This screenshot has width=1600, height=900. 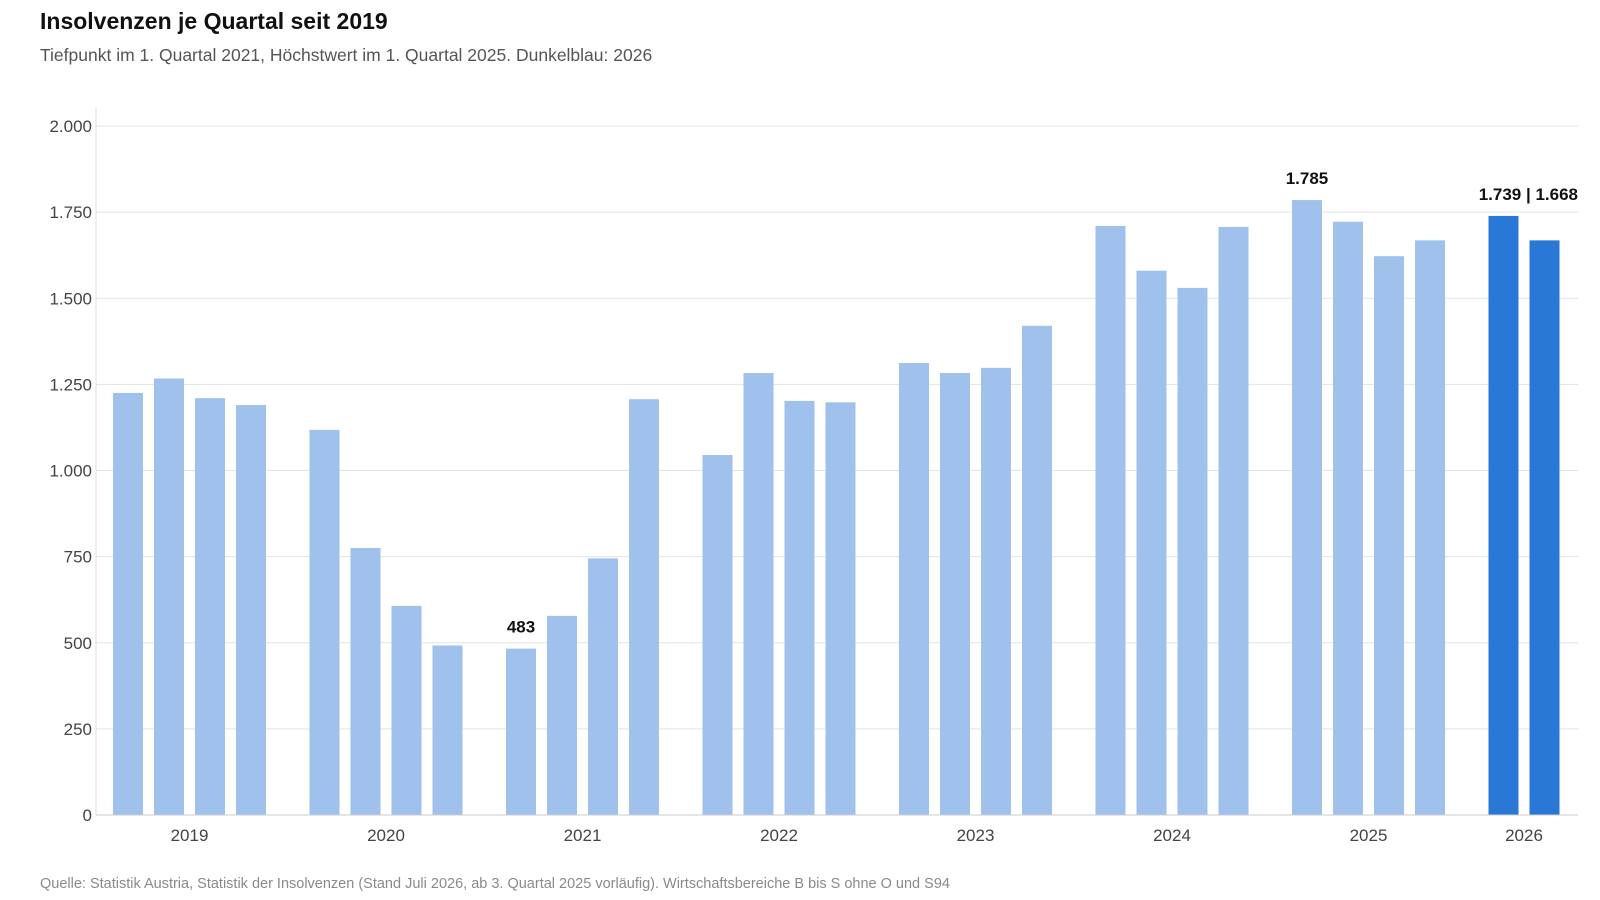 I want to click on bar-2025-q1, so click(x=1307, y=507).